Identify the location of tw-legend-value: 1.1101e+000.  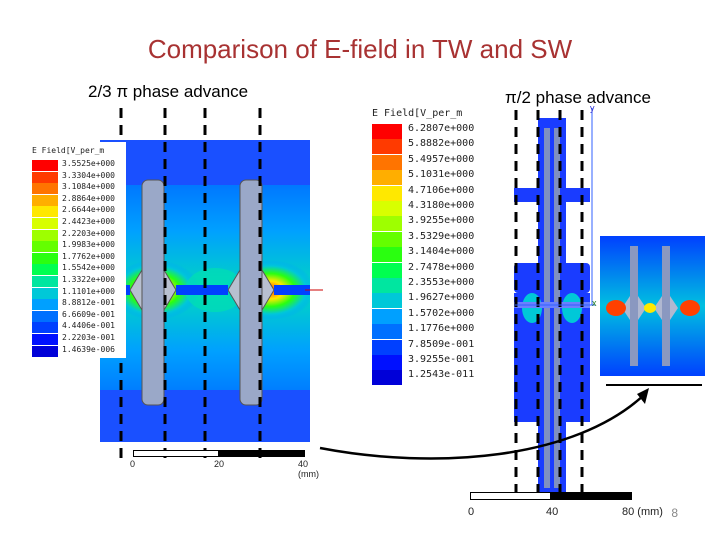
(88, 291).